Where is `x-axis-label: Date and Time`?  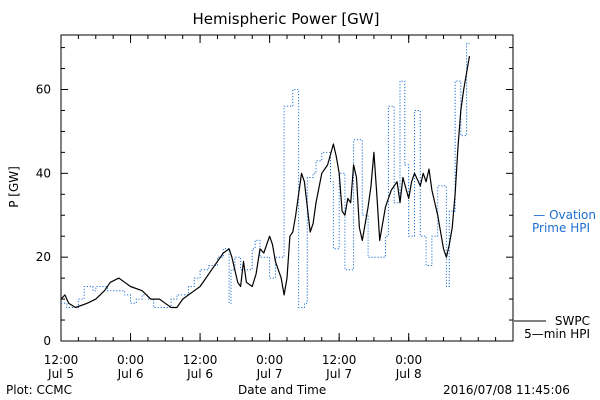
x-axis-label: Date and Time is located at coordinates (282, 390).